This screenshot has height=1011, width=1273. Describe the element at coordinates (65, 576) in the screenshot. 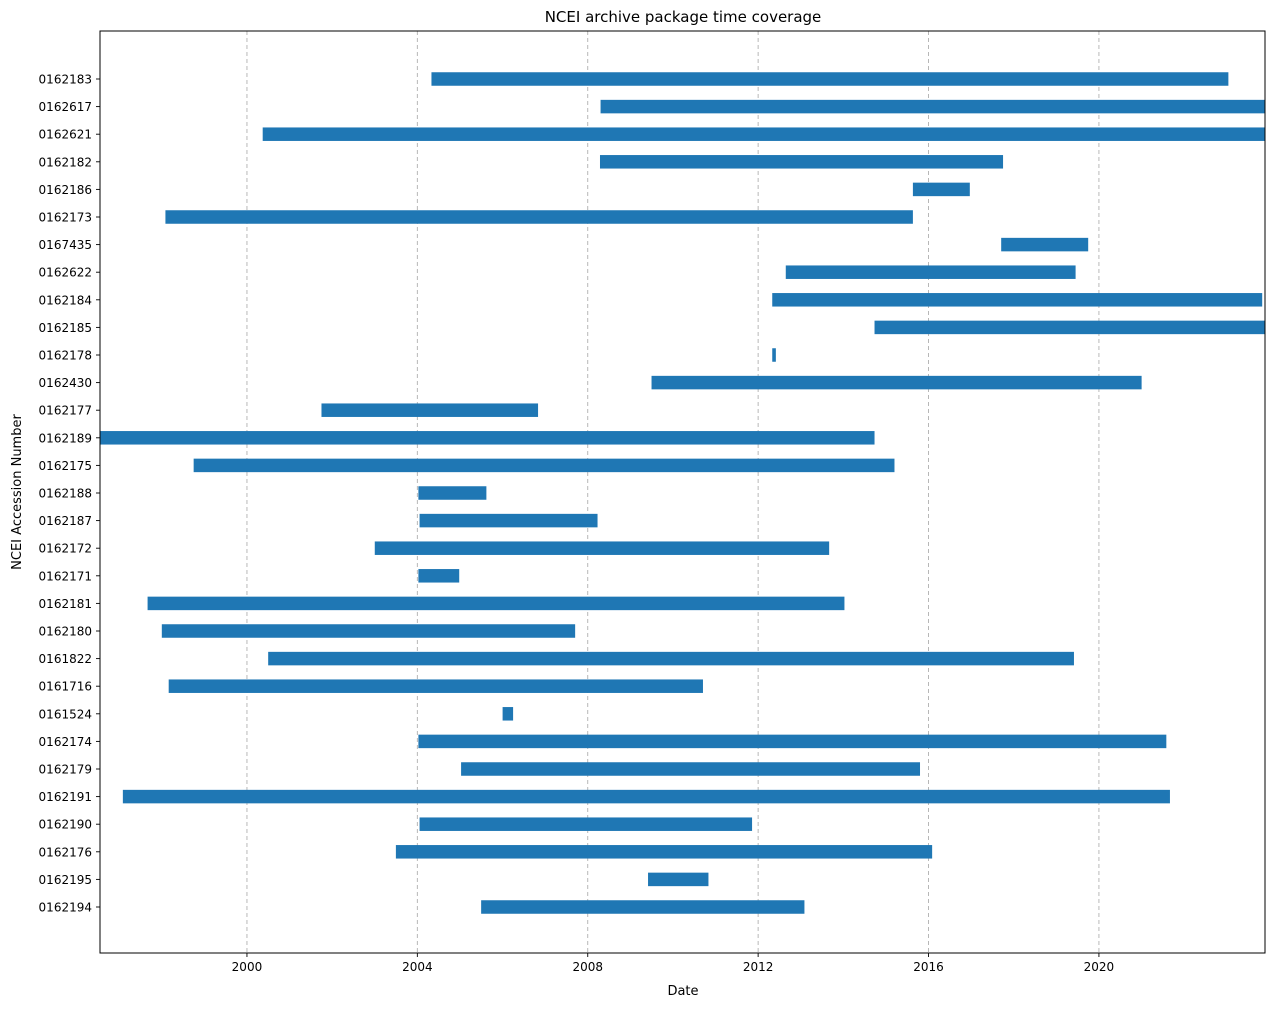

I see `y-tick-label: 0162171` at that location.